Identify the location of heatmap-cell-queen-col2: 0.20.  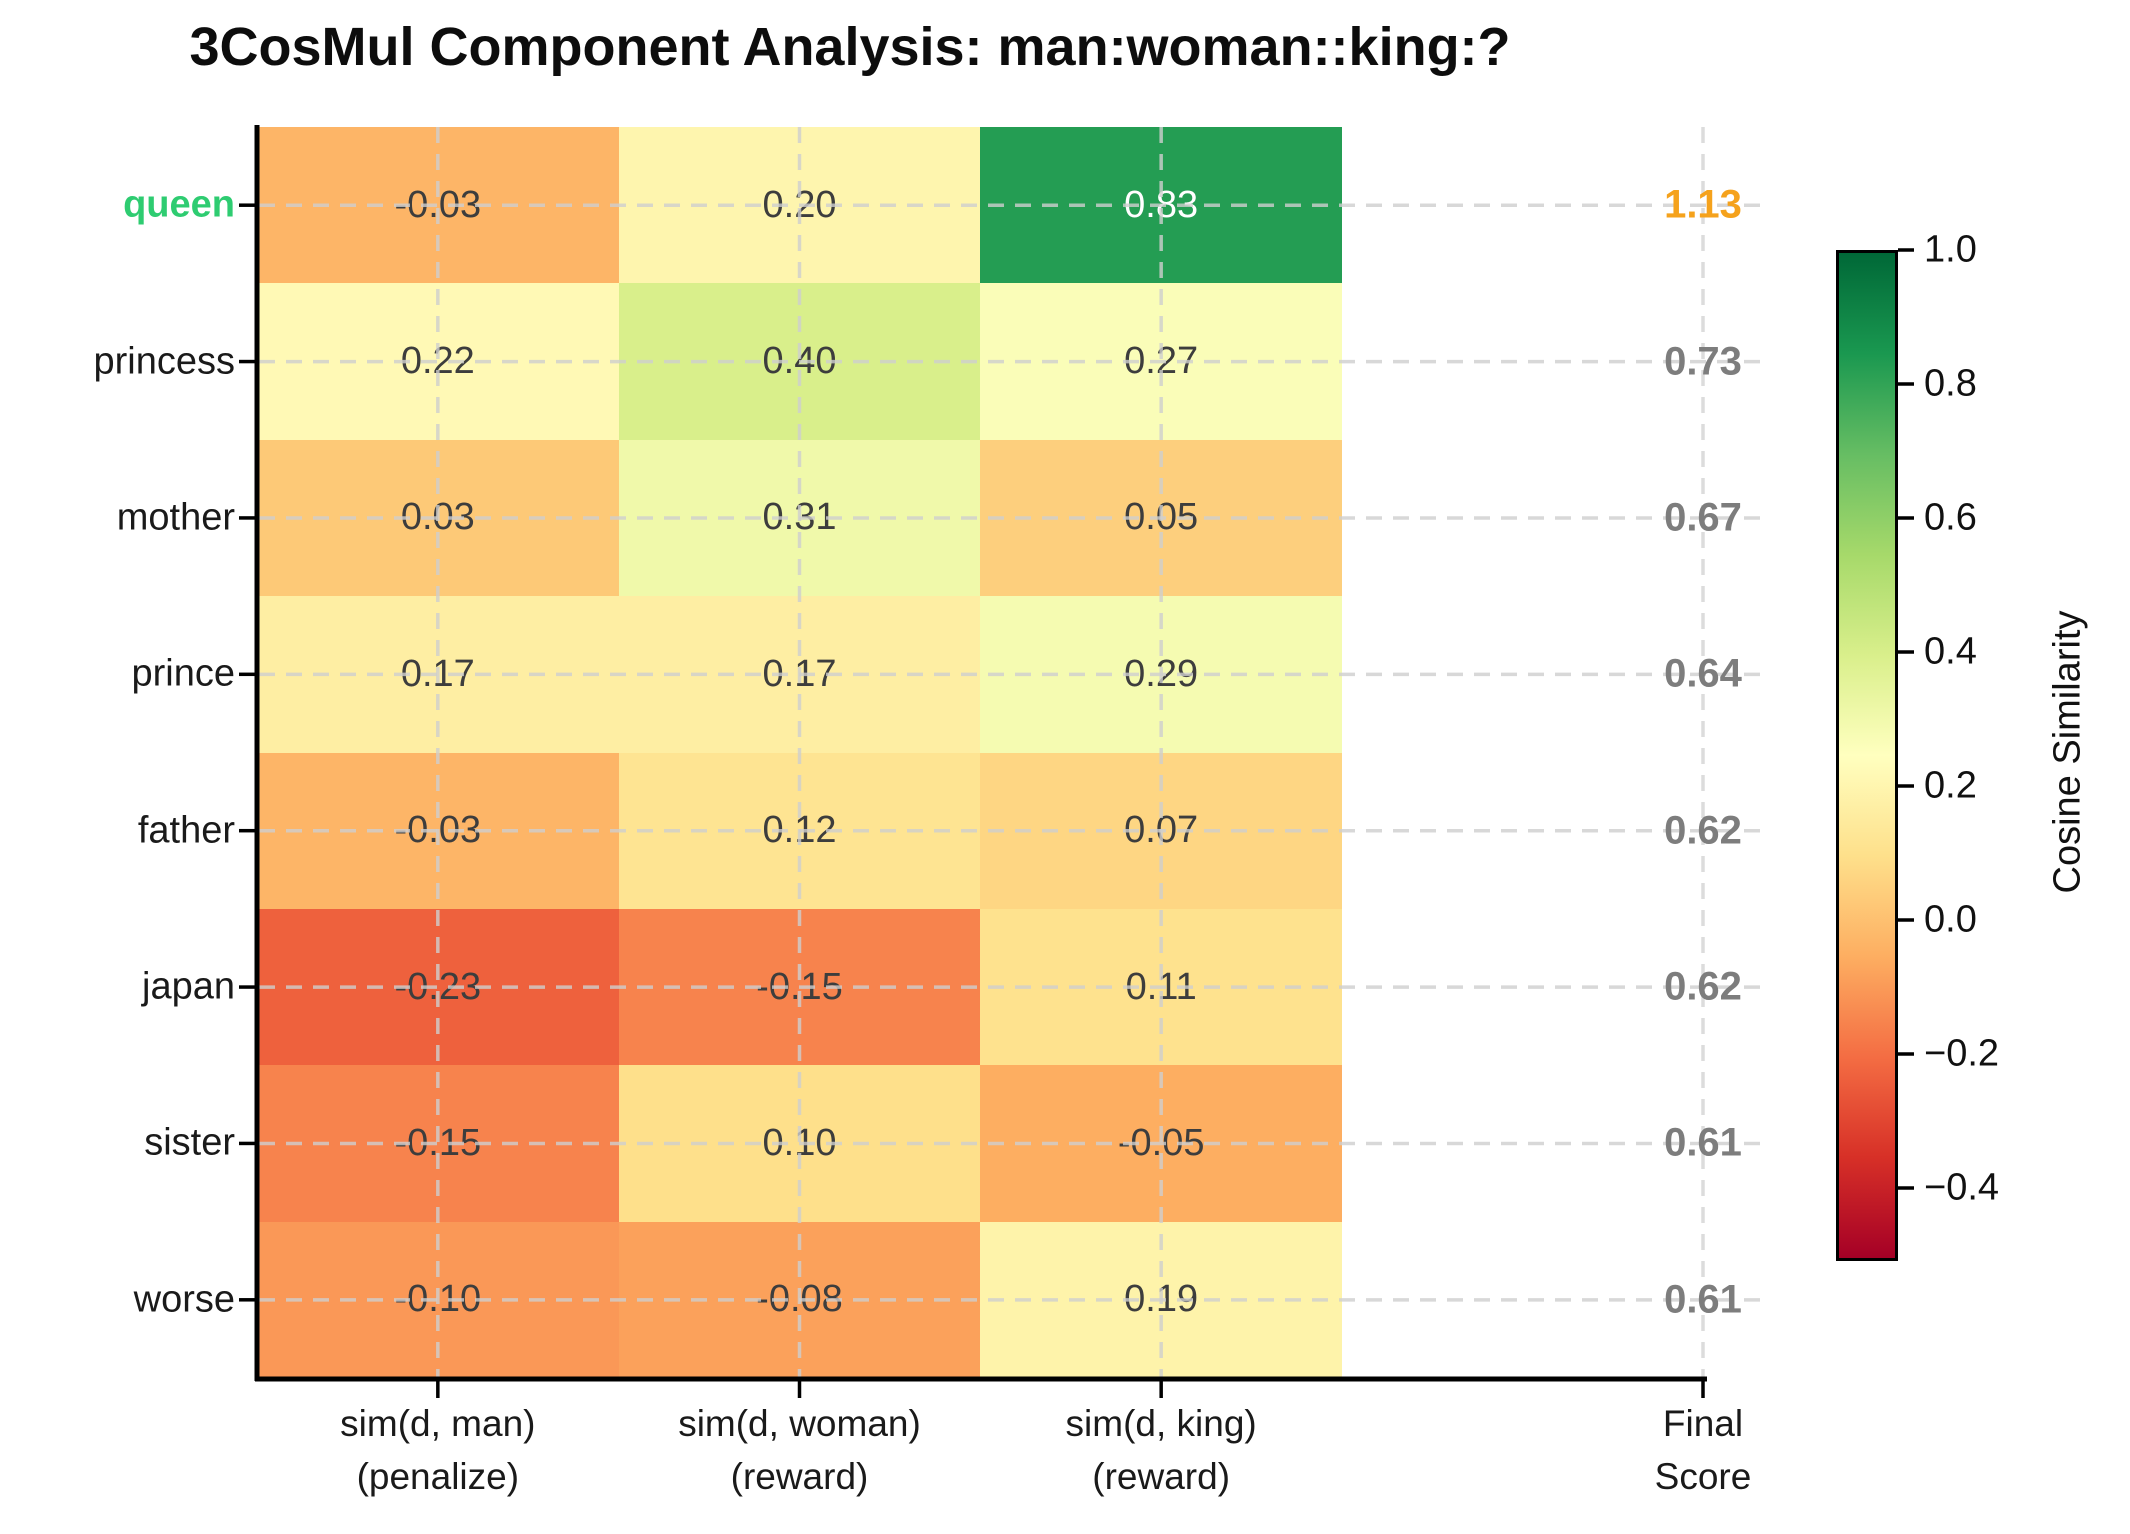
(799, 205).